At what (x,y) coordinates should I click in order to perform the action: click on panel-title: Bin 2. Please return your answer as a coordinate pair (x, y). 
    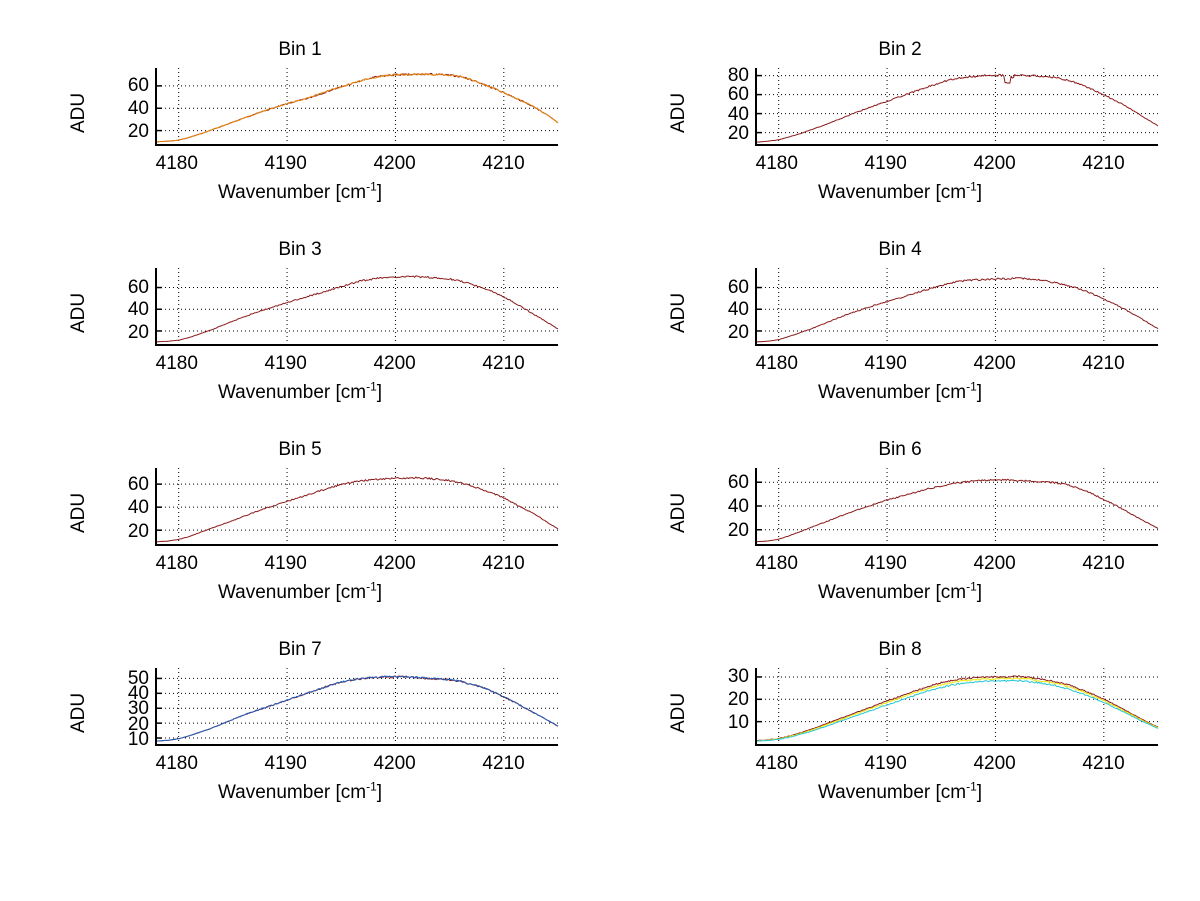
    Looking at the image, I should click on (900, 49).